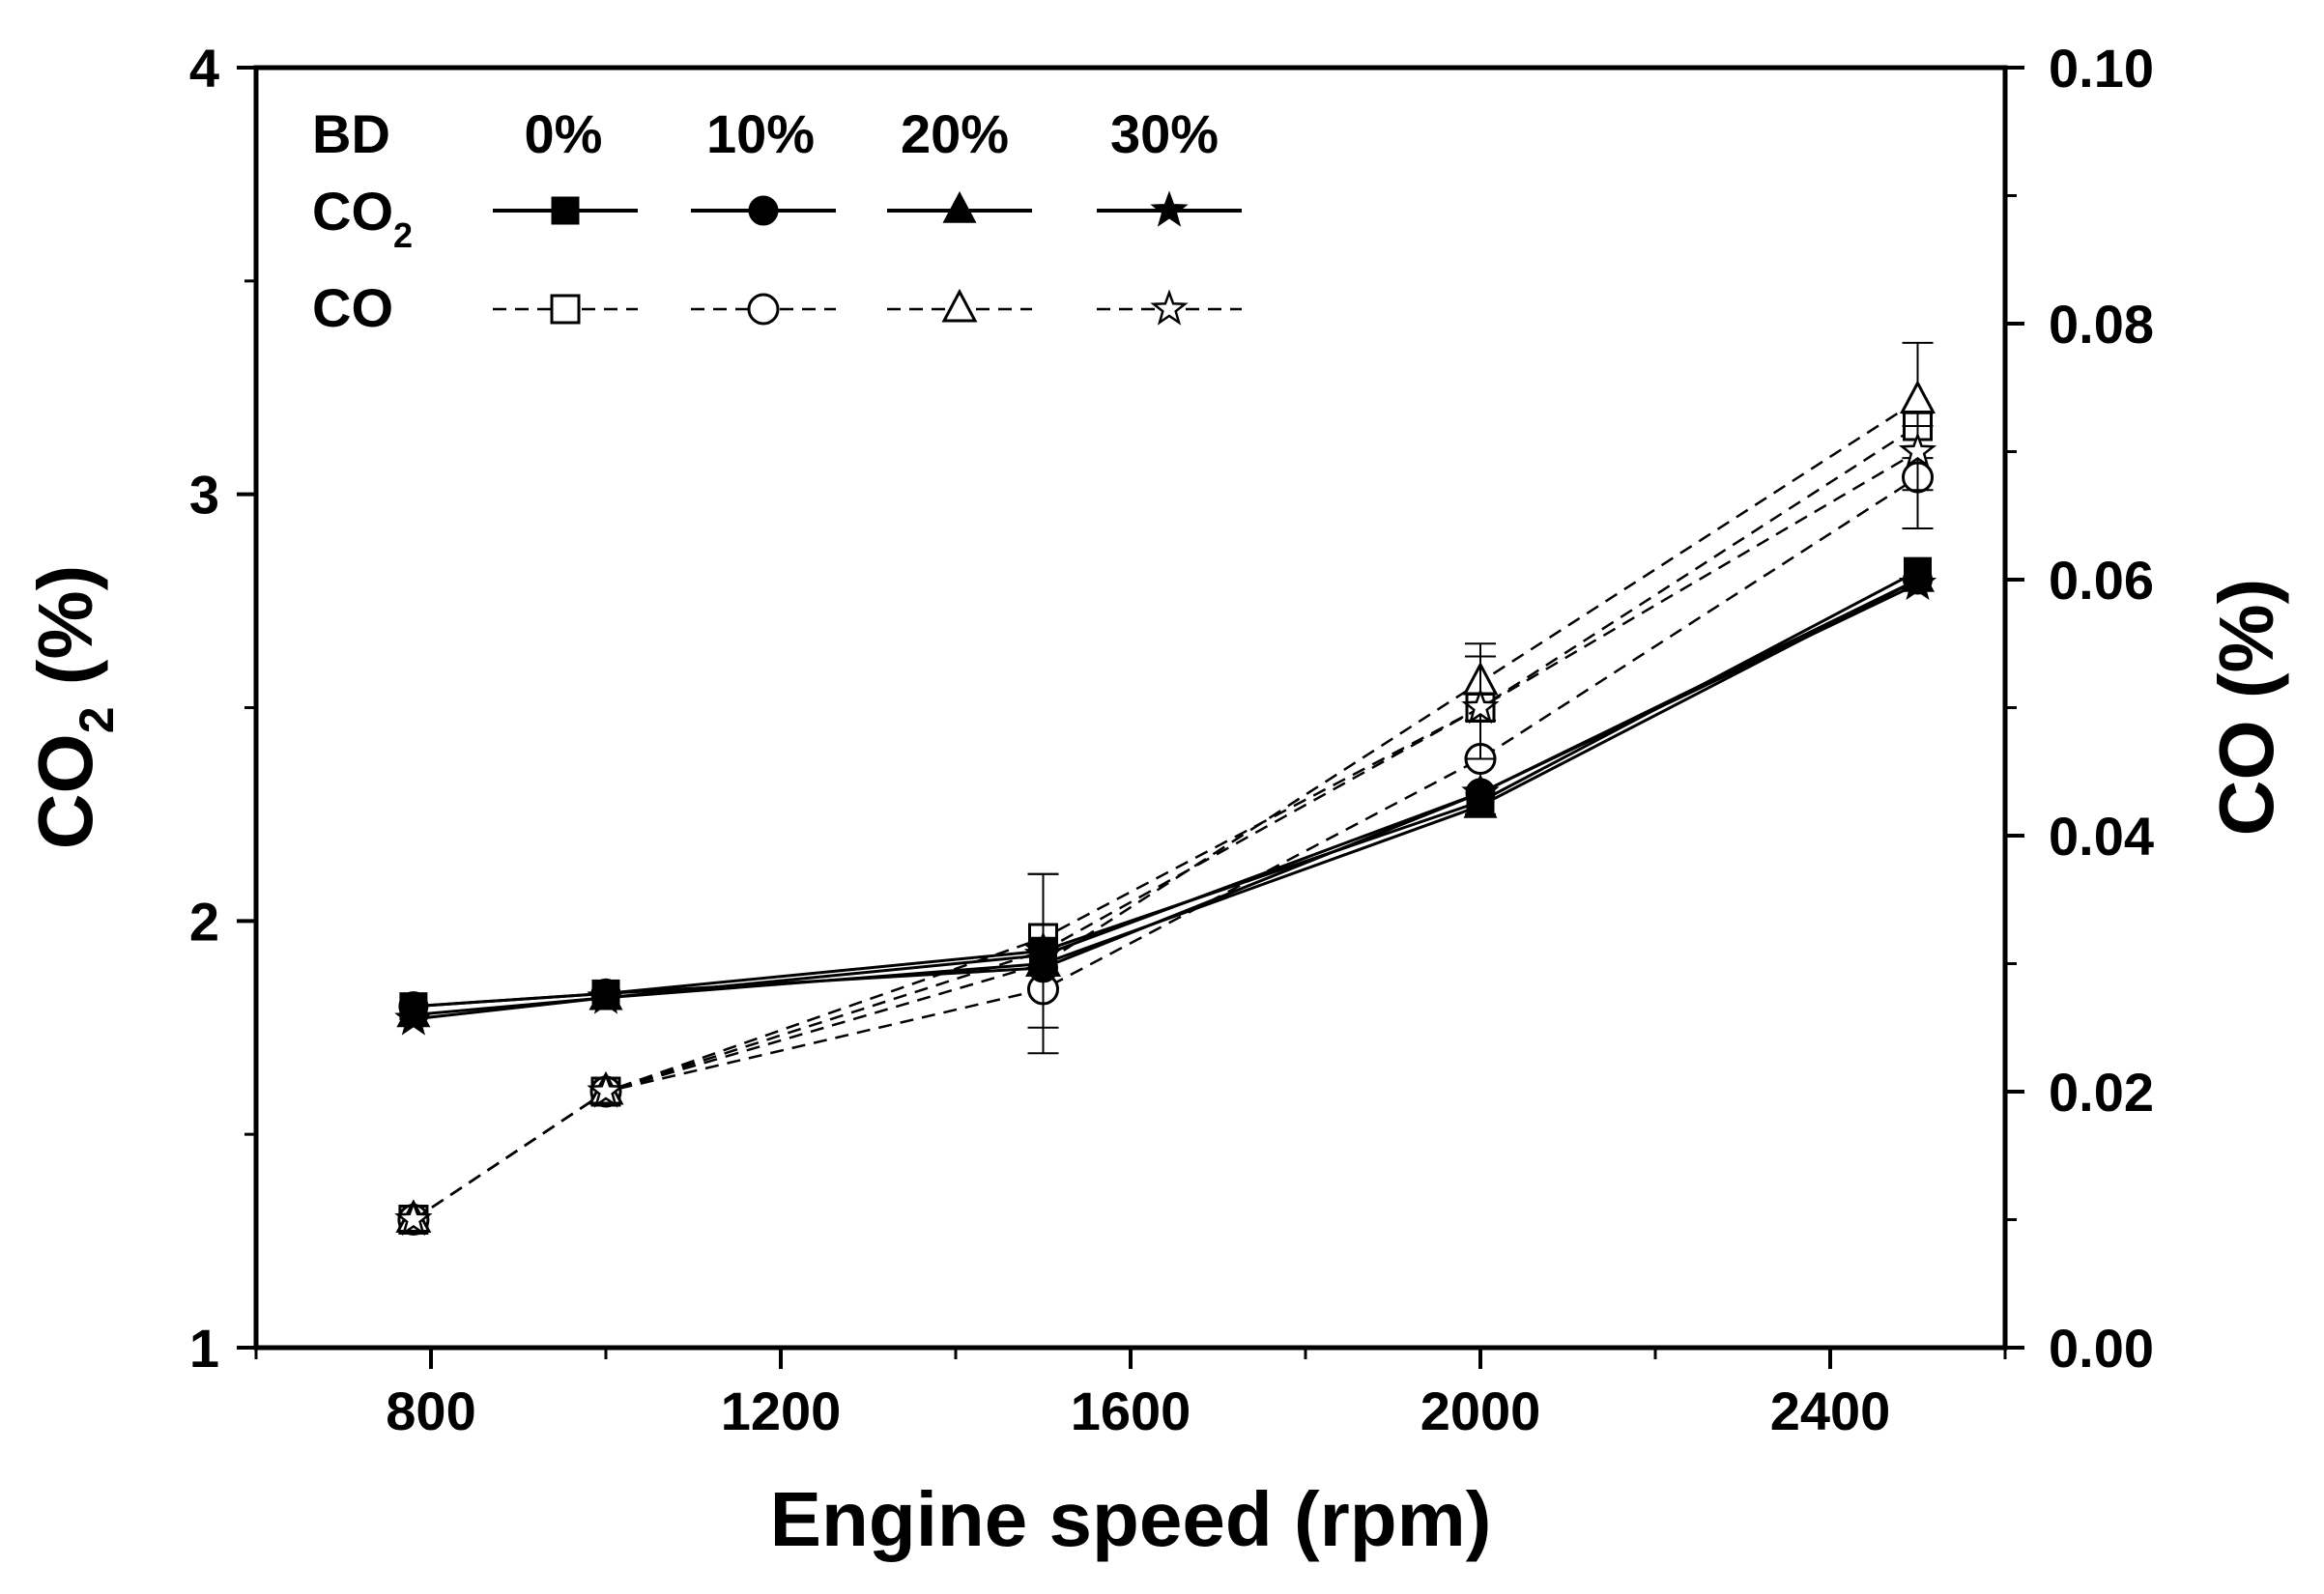 Image resolution: width=2324 pixels, height=1594 pixels. What do you see at coordinates (1131, 1411) in the screenshot?
I see `x-tick-label: 1600` at bounding box center [1131, 1411].